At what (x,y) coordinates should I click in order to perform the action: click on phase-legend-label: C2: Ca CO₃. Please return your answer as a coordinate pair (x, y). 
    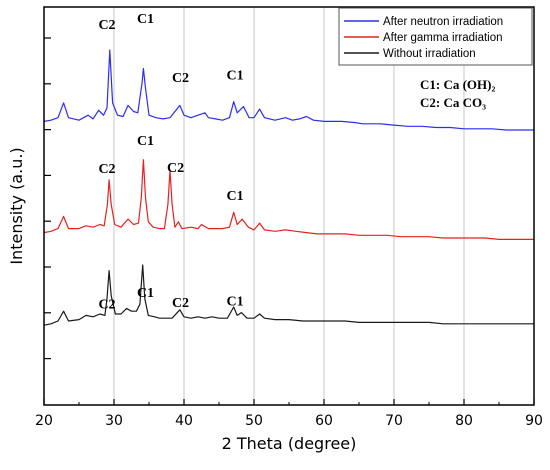
    Looking at the image, I should click on (453, 102).